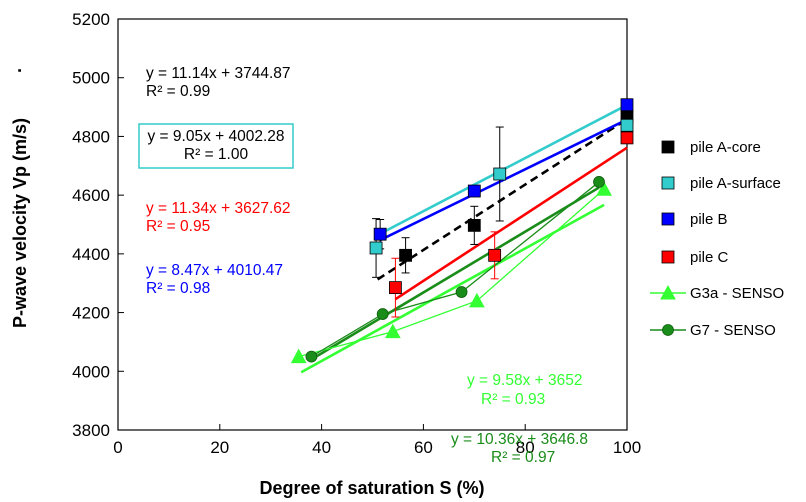  What do you see at coordinates (725, 147) in the screenshot?
I see `legend-label: pile A-core` at bounding box center [725, 147].